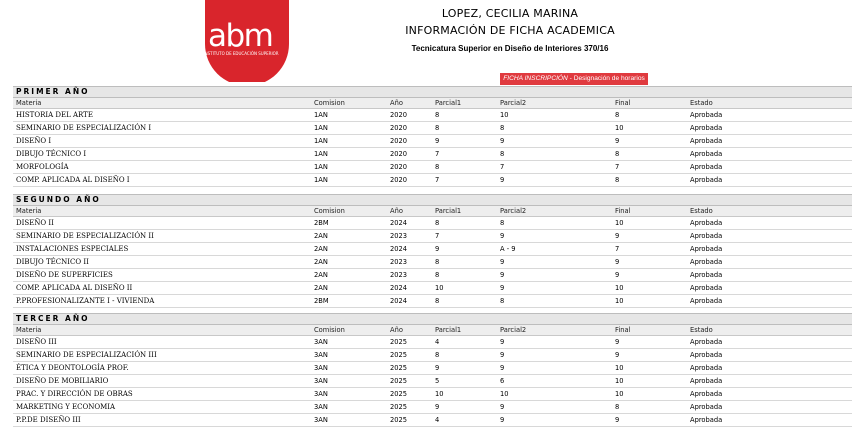 This screenshot has width=859, height=427. Describe the element at coordinates (409, 330) in the screenshot. I see `column-header: Año` at that location.